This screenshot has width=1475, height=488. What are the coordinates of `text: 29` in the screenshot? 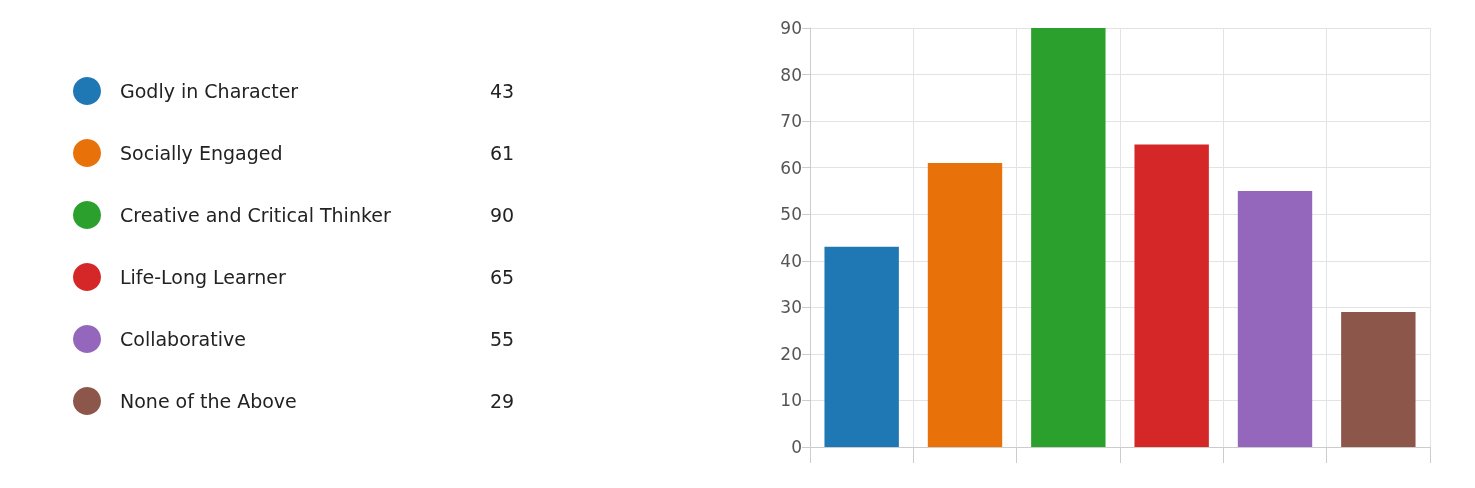 It's located at (502, 401).